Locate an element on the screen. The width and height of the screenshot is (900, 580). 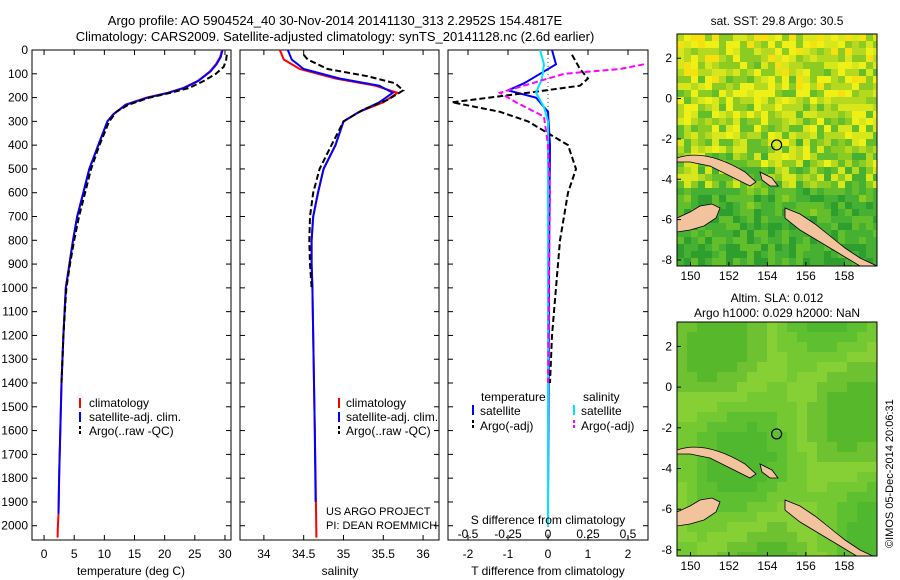
x-tick-label: 30 is located at coordinates (225, 554).